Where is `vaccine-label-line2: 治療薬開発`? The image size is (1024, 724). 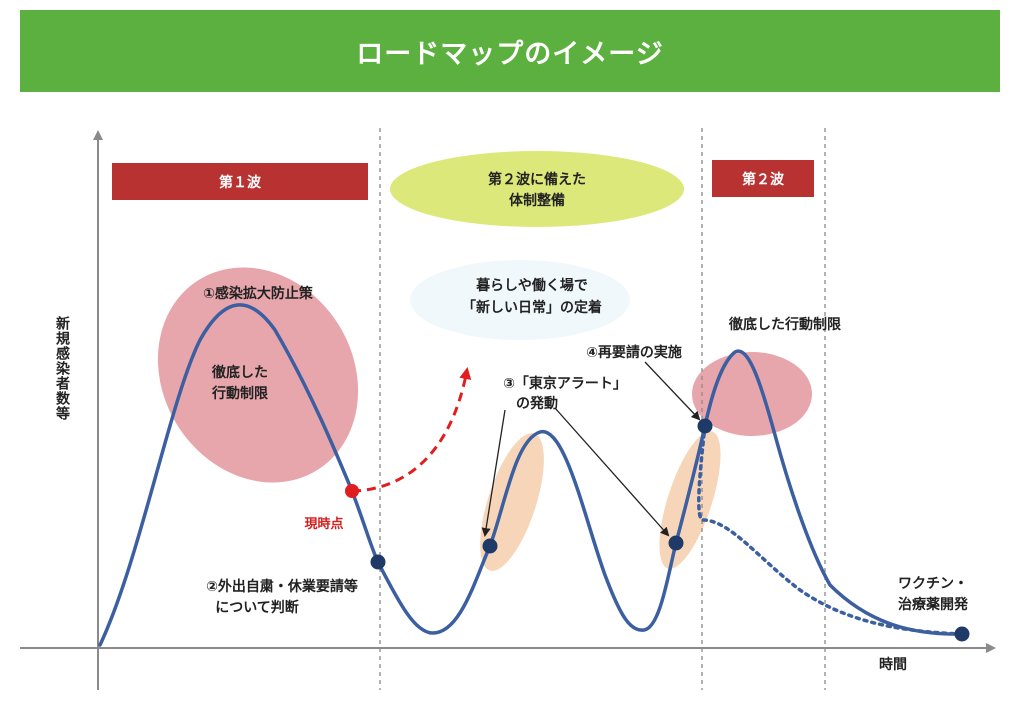 vaccine-label-line2: 治療薬開発 is located at coordinates (933, 604).